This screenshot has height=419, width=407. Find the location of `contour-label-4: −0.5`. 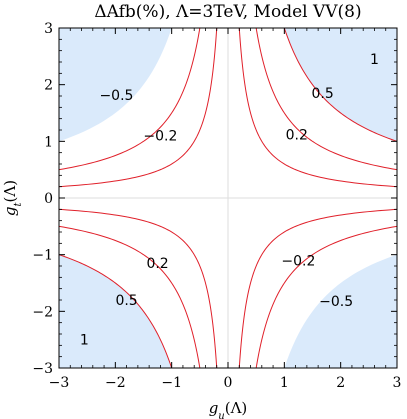

contour-label-4: −0.5 is located at coordinates (116, 96).